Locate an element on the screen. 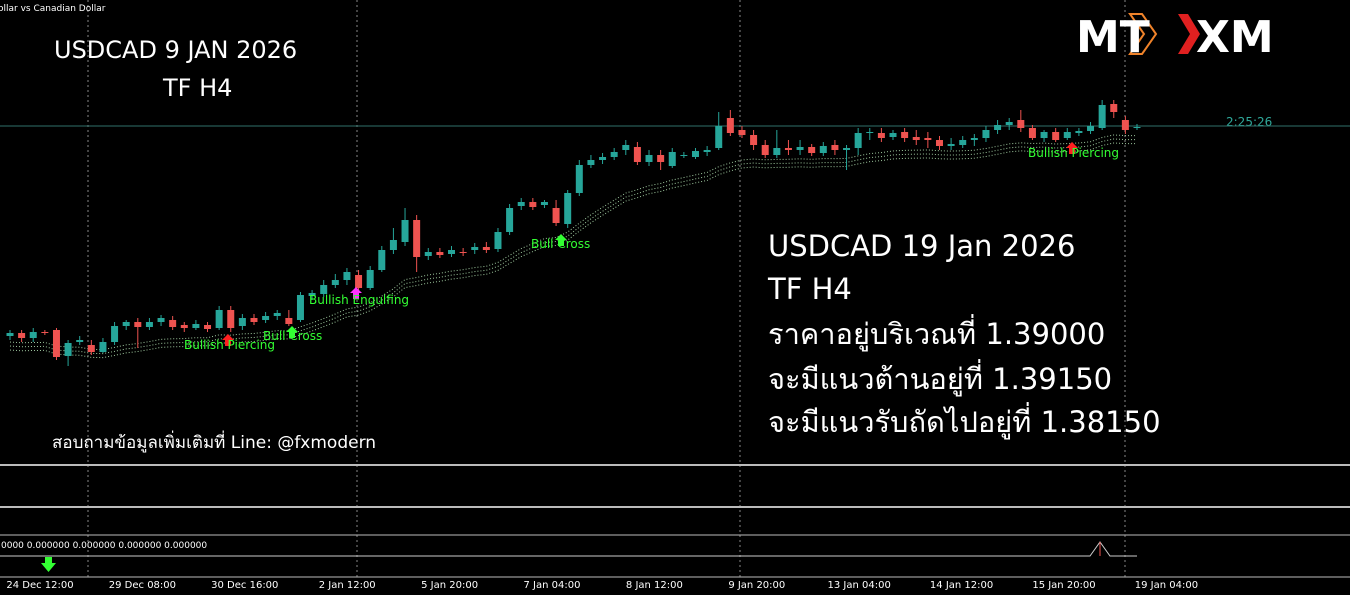  logo-text: MT is located at coordinates (1113, 37).